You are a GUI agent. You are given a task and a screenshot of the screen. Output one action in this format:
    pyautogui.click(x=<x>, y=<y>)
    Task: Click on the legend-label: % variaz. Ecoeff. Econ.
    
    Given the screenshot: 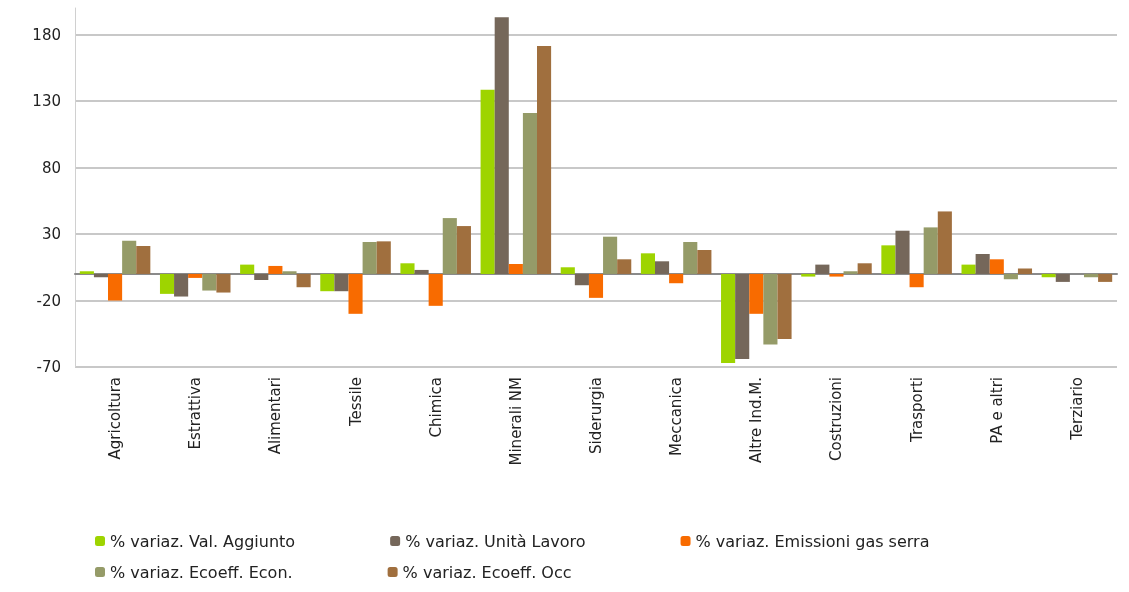 What is the action you would take?
    pyautogui.click(x=201, y=572)
    